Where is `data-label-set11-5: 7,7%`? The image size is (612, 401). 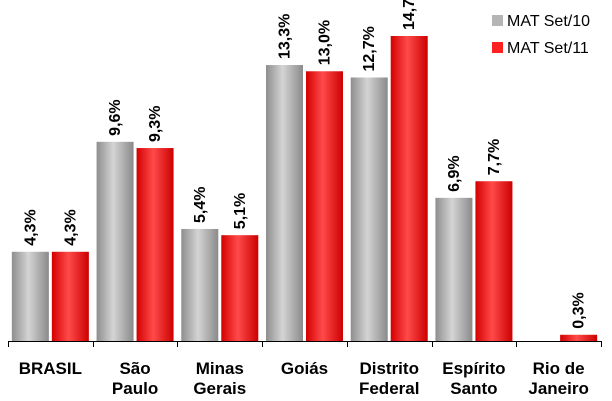 data-label-set11-5: 7,7% is located at coordinates (494, 157).